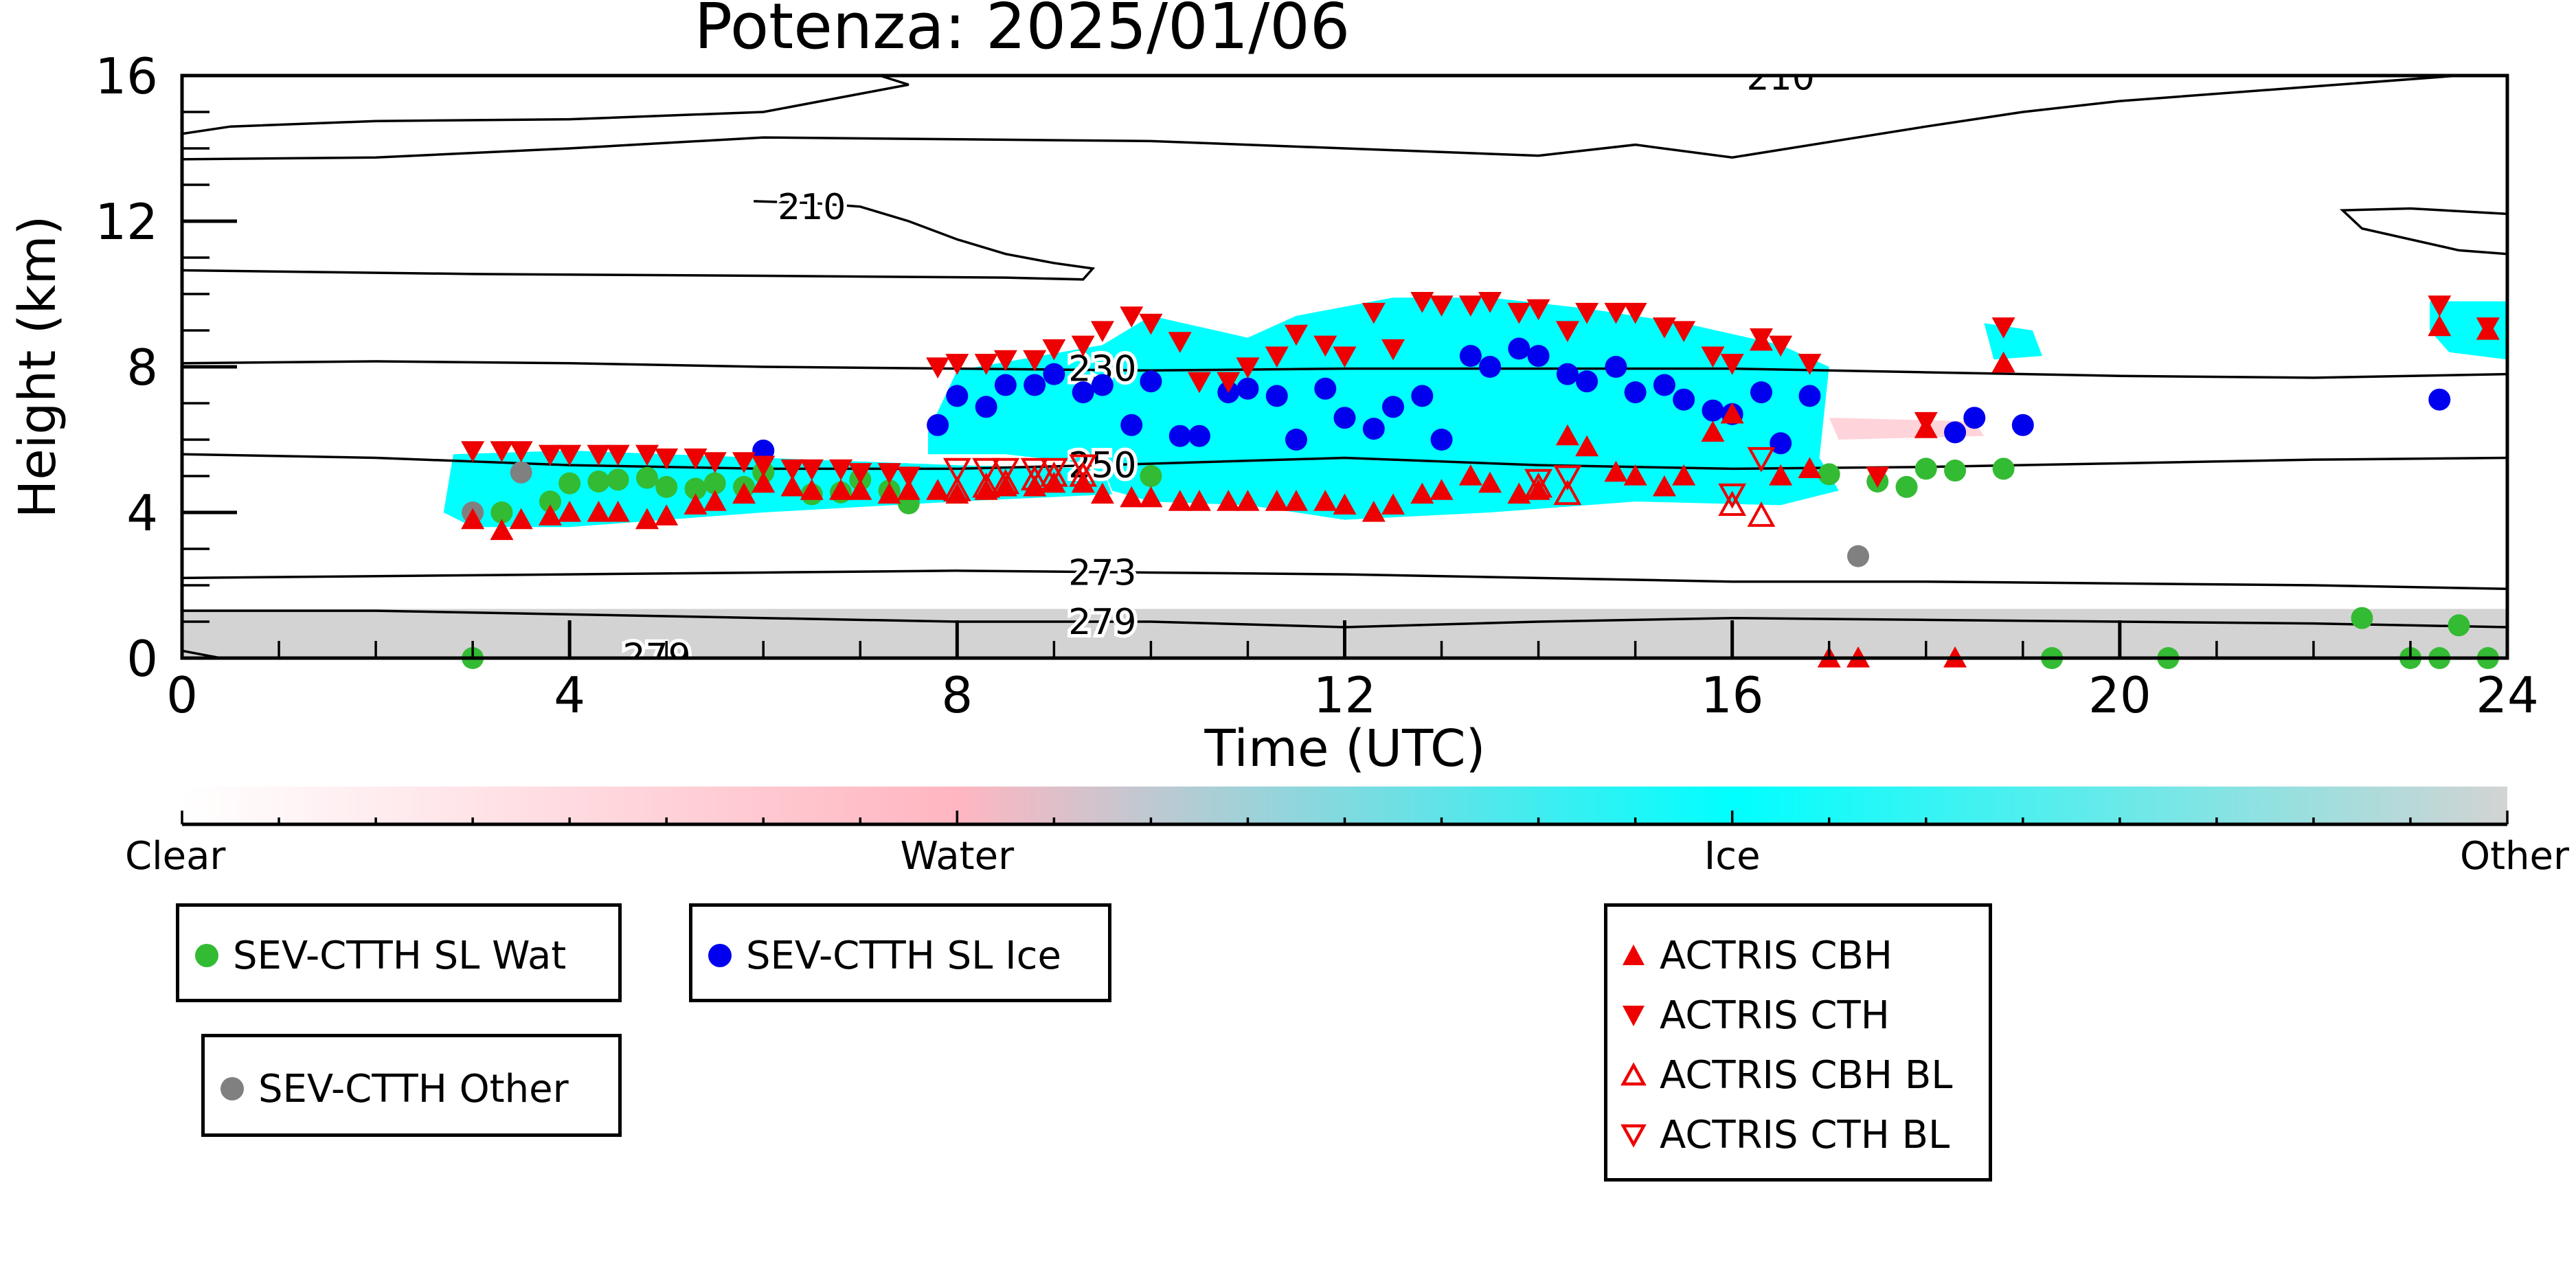  I want to click on contour-label-7: 279, so click(1102, 622).